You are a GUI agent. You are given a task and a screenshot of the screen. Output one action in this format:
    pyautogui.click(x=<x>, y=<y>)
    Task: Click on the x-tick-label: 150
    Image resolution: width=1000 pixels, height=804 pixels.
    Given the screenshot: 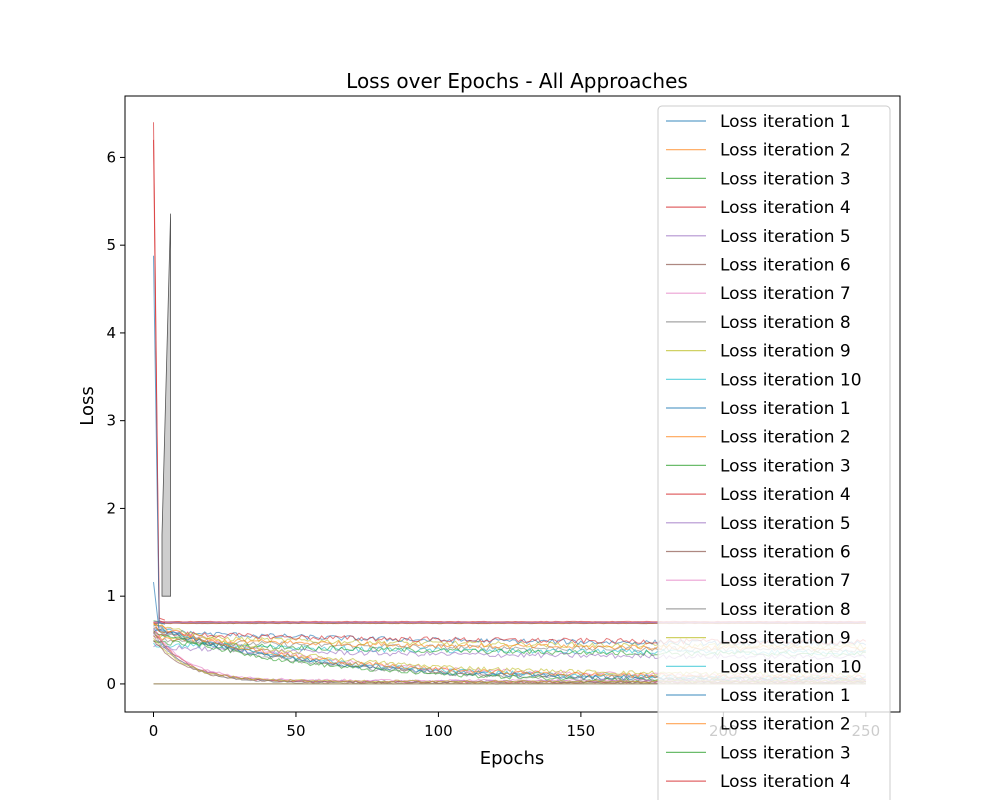 What is the action you would take?
    pyautogui.click(x=581, y=731)
    